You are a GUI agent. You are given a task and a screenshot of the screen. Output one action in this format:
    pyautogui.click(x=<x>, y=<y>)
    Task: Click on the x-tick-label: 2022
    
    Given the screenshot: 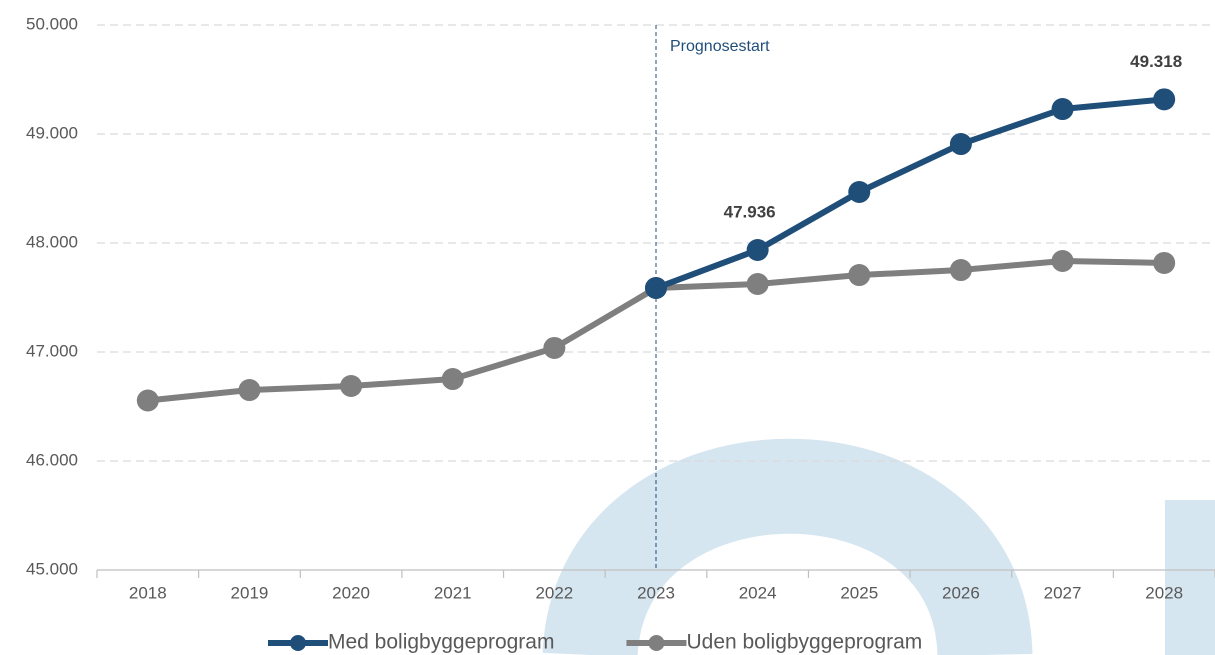 What is the action you would take?
    pyautogui.click(x=554, y=592)
    